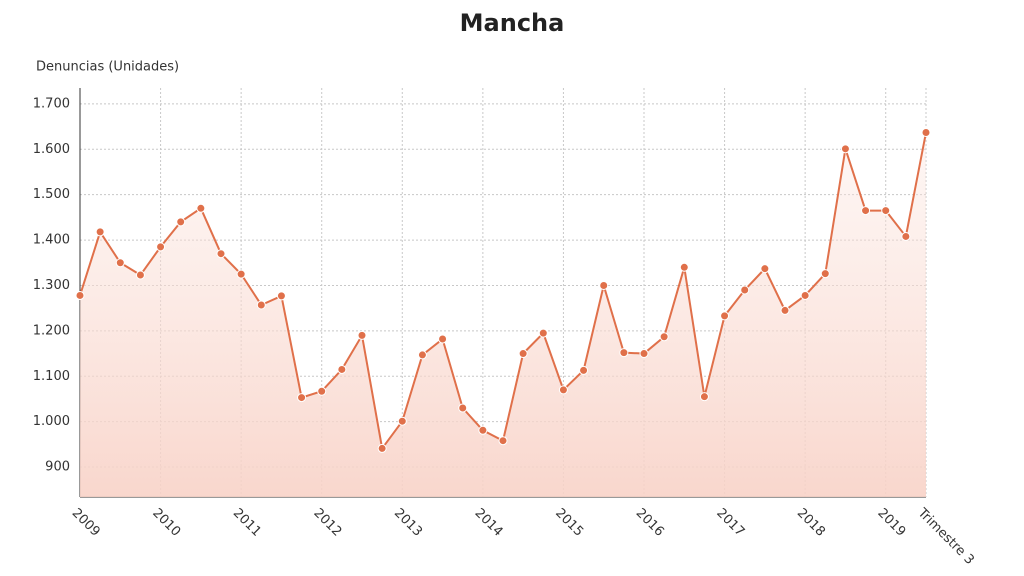 The width and height of the screenshot is (1024, 576). What do you see at coordinates (57, 467) in the screenshot?
I see `y-tick-label: 900` at bounding box center [57, 467].